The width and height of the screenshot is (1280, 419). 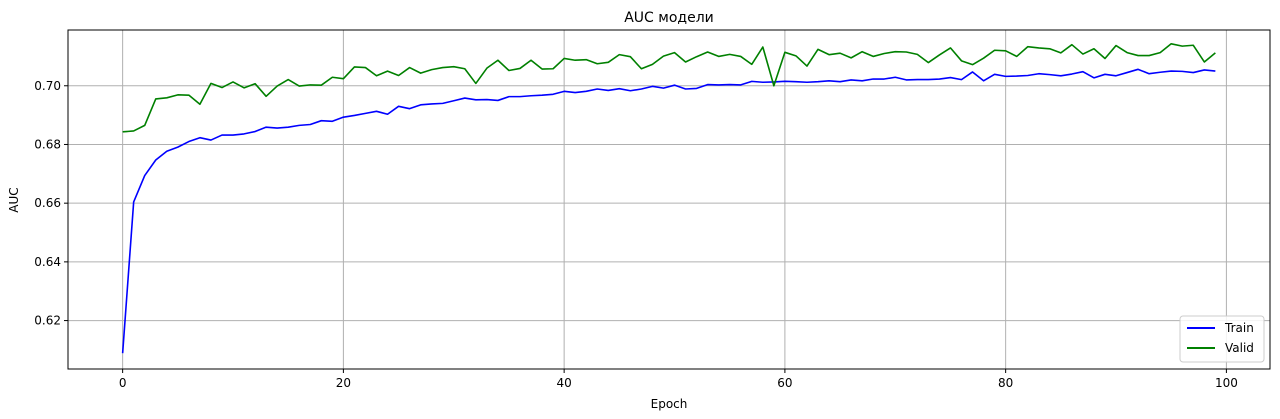 I want to click on legend-train-label: Train, so click(x=1239, y=328).